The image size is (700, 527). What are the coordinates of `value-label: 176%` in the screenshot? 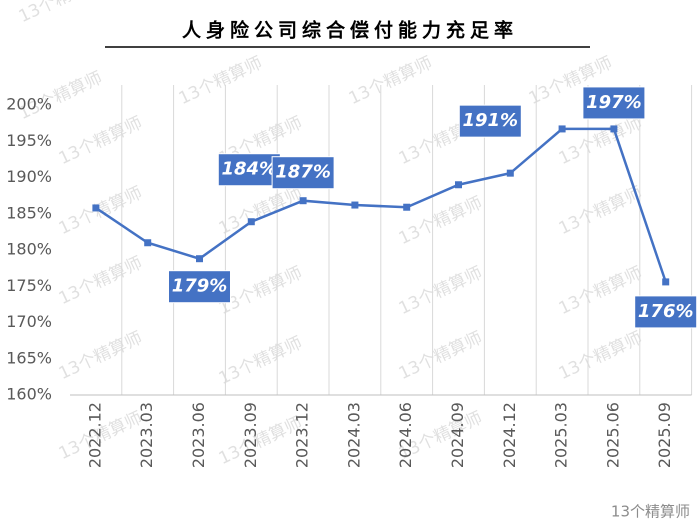 It's located at (666, 311).